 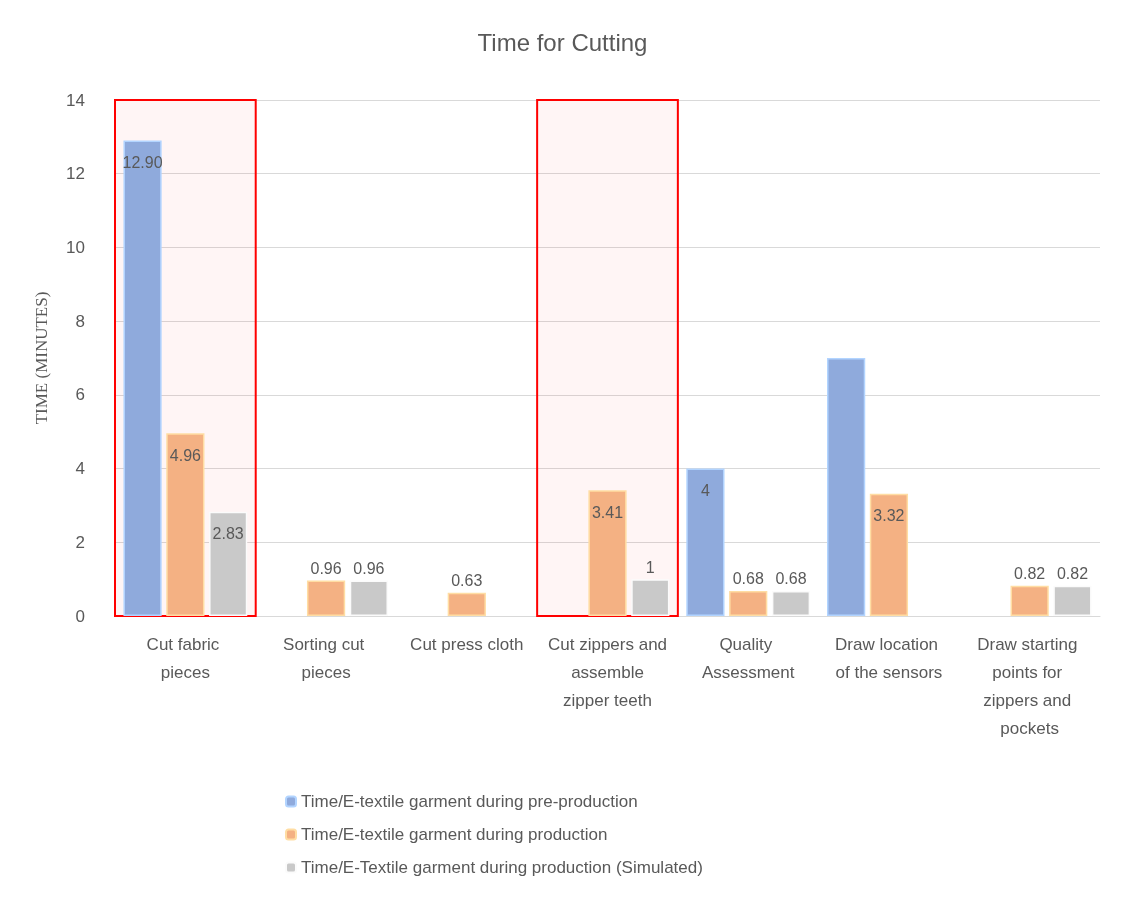 What do you see at coordinates (142, 163) in the screenshot?
I see `data-label: 12.90` at bounding box center [142, 163].